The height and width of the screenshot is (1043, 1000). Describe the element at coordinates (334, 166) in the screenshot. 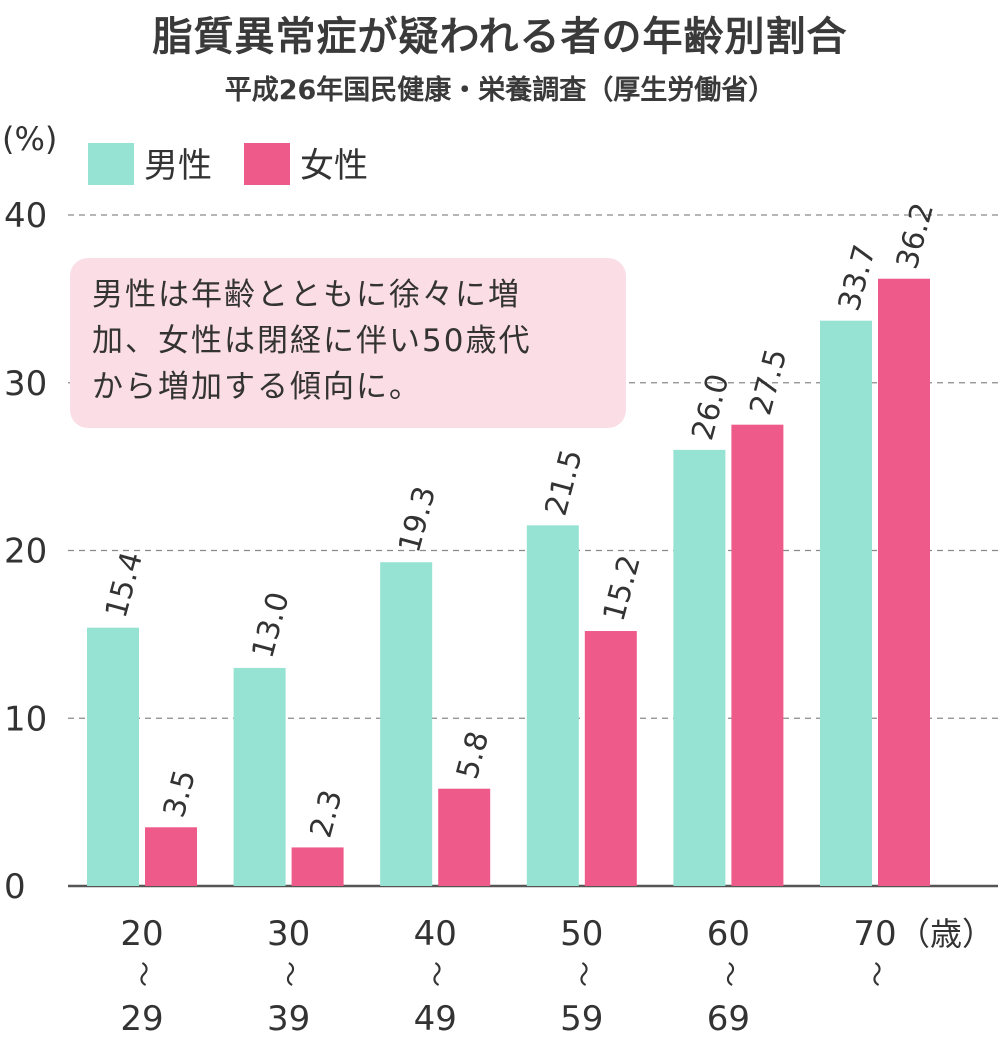

I see `legend-label: 女性` at that location.